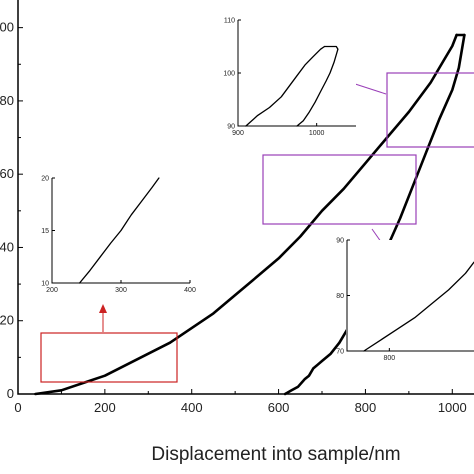 Image resolution: width=474 pixels, height=474 pixels. What do you see at coordinates (317, 87) in the screenshot?
I see `inset-top-unloading-curve` at bounding box center [317, 87].